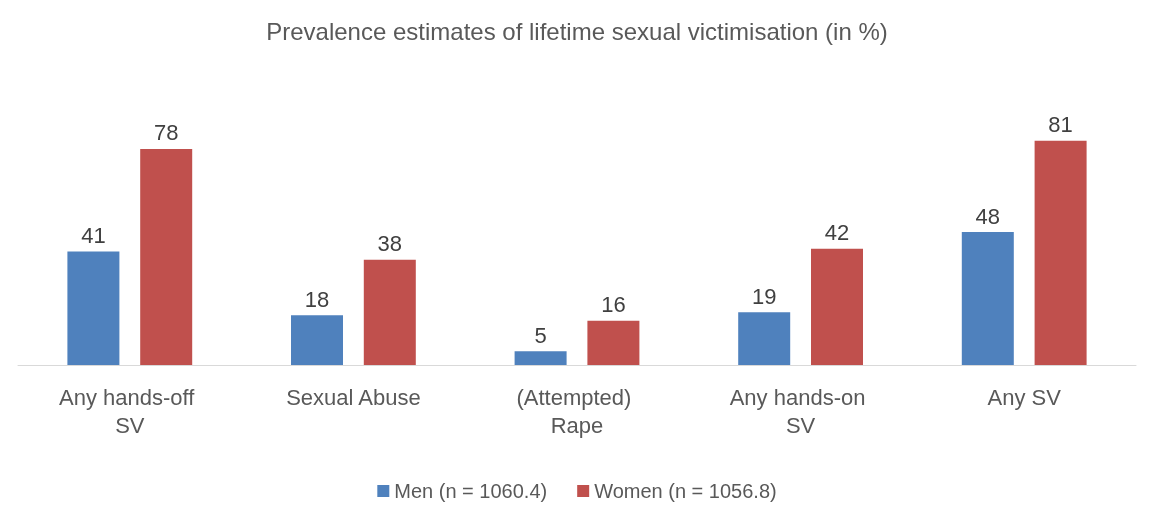 This screenshot has height=518, width=1154. Describe the element at coordinates (1060, 125) in the screenshot. I see `data-label: 81` at that location.